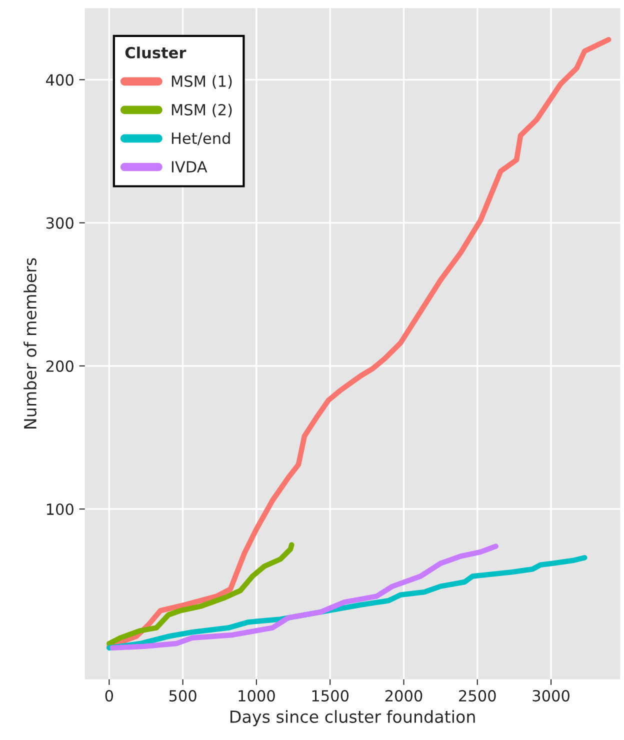 Image resolution: width=624 pixels, height=740 pixels. I want to click on x-tick-label: 500, so click(182, 696).